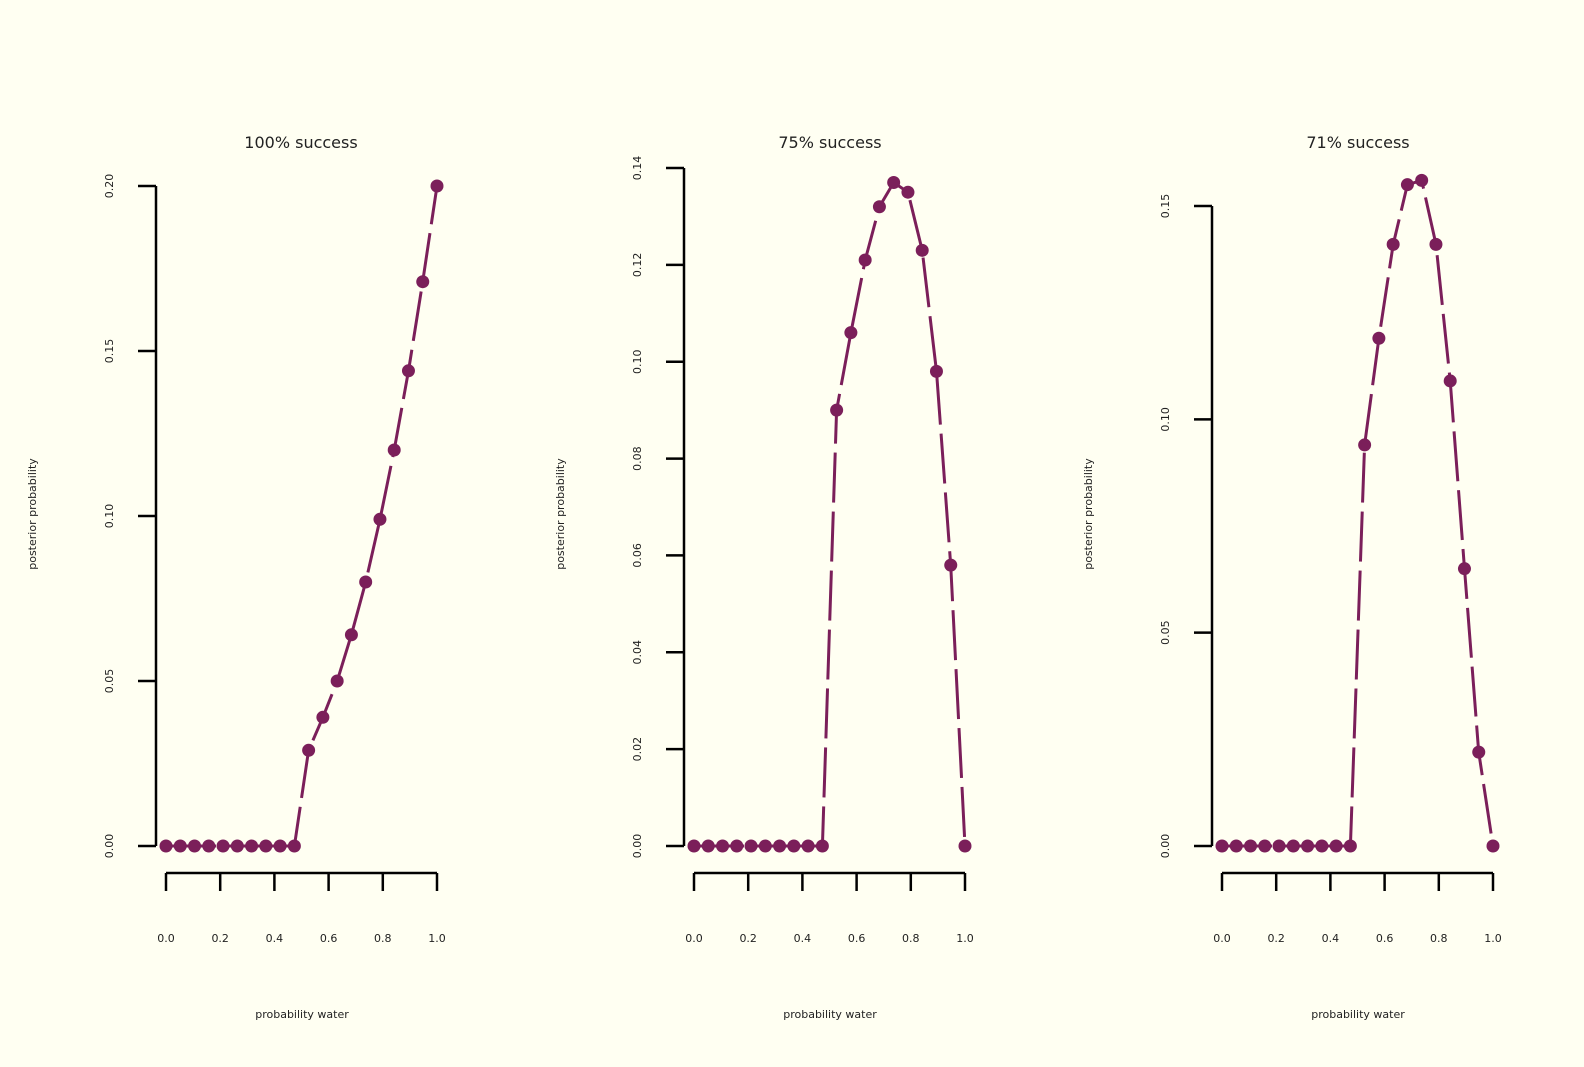 The height and width of the screenshot is (1067, 1584). What do you see at coordinates (637, 168) in the screenshot?
I see `y-tick-label: 0.14` at bounding box center [637, 168].